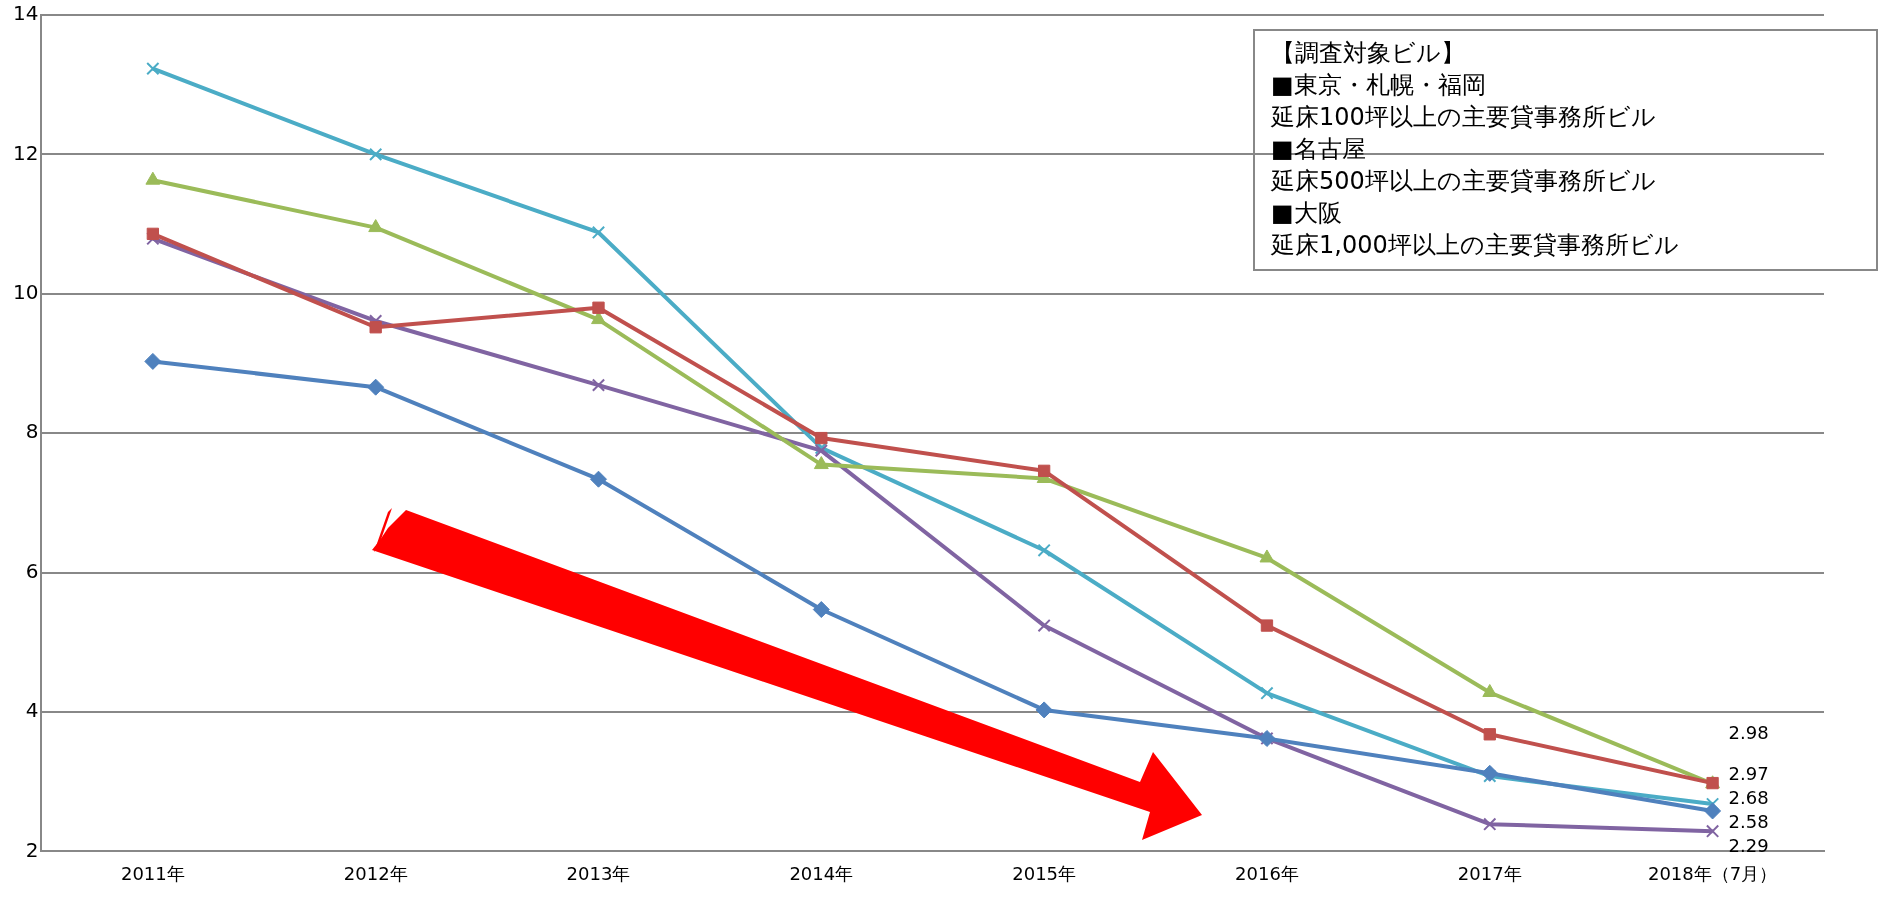 The image size is (1894, 899). Describe the element at coordinates (1307, 213) in the screenshot. I see `annotation: ■大阪` at that location.